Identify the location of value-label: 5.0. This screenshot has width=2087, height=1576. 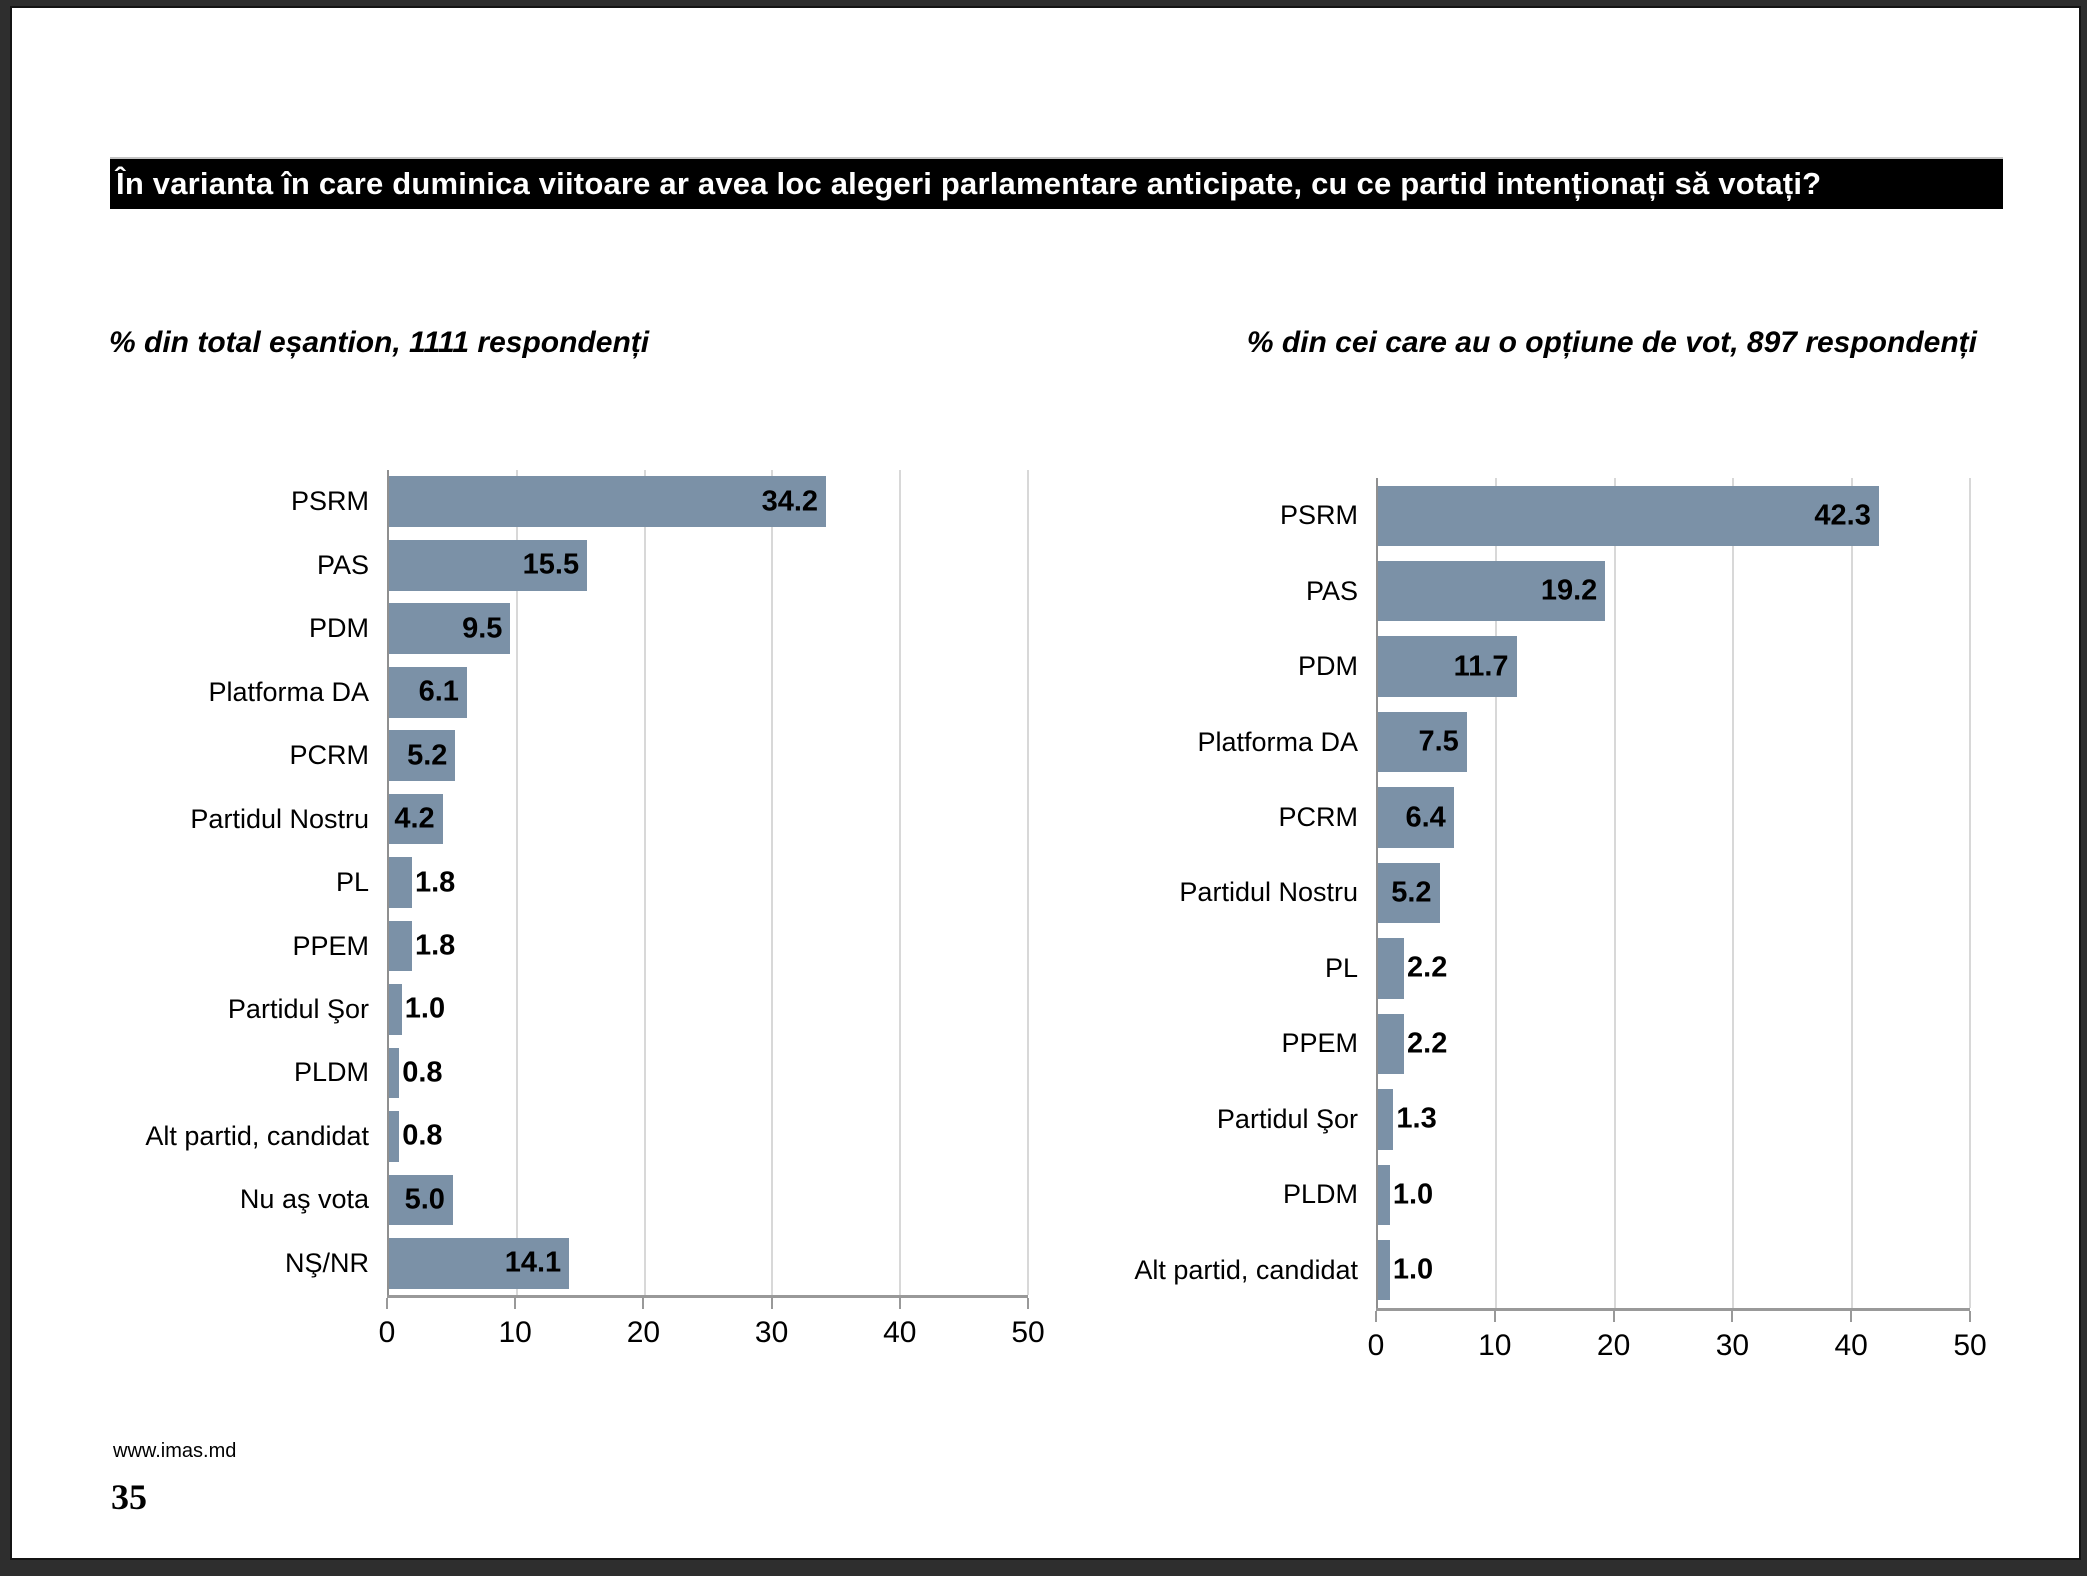
(424, 1199).